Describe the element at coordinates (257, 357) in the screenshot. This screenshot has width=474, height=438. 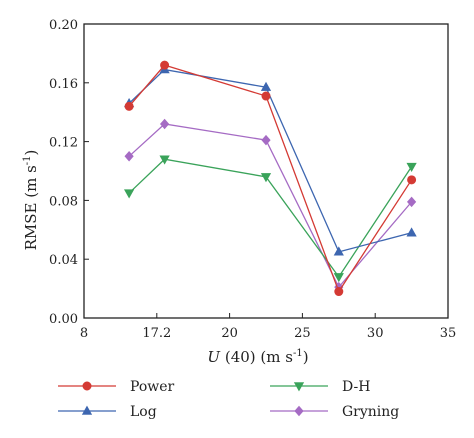
I see `x-axis-label: U (40) (m s-1)` at that location.